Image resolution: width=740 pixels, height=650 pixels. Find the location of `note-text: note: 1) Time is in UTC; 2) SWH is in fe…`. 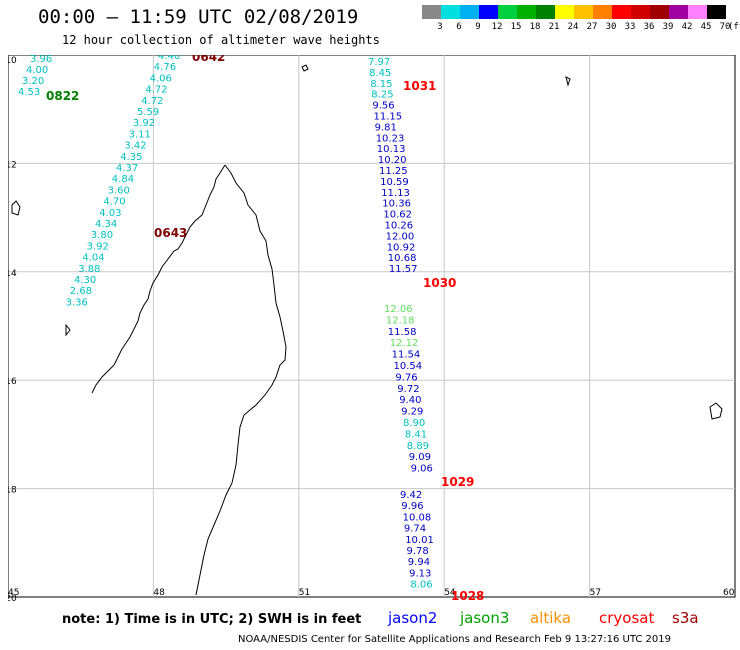

note-text: note: 1) Time is in UTC; 2) SWH is in fe… is located at coordinates (212, 619).